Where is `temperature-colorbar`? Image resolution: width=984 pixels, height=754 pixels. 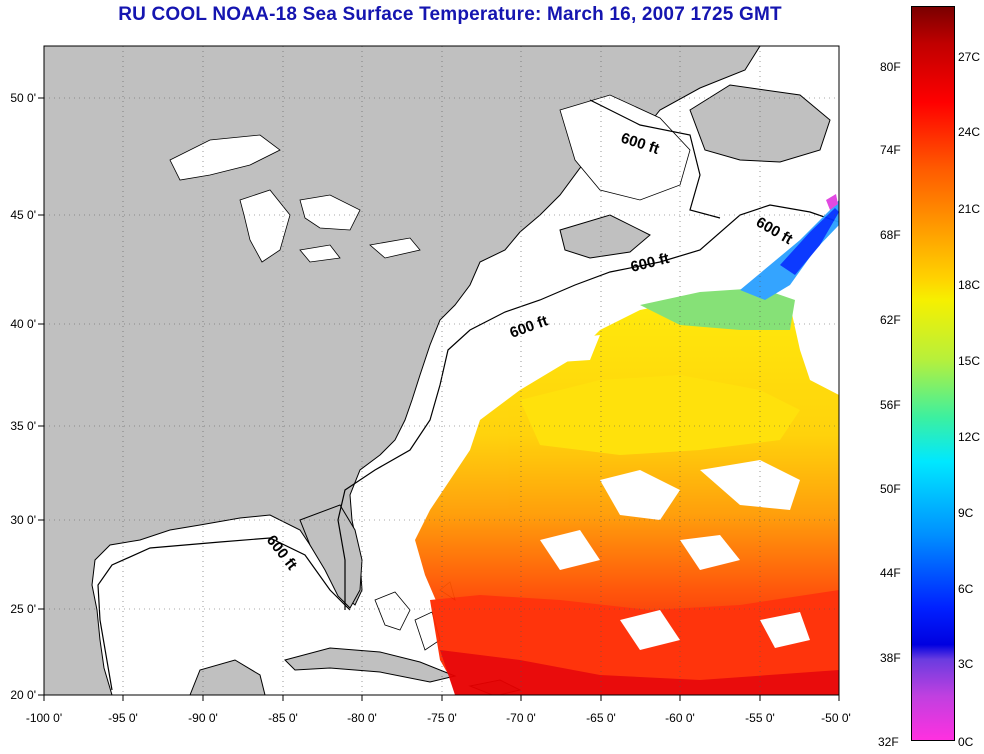
temperature-colorbar is located at coordinates (933, 373).